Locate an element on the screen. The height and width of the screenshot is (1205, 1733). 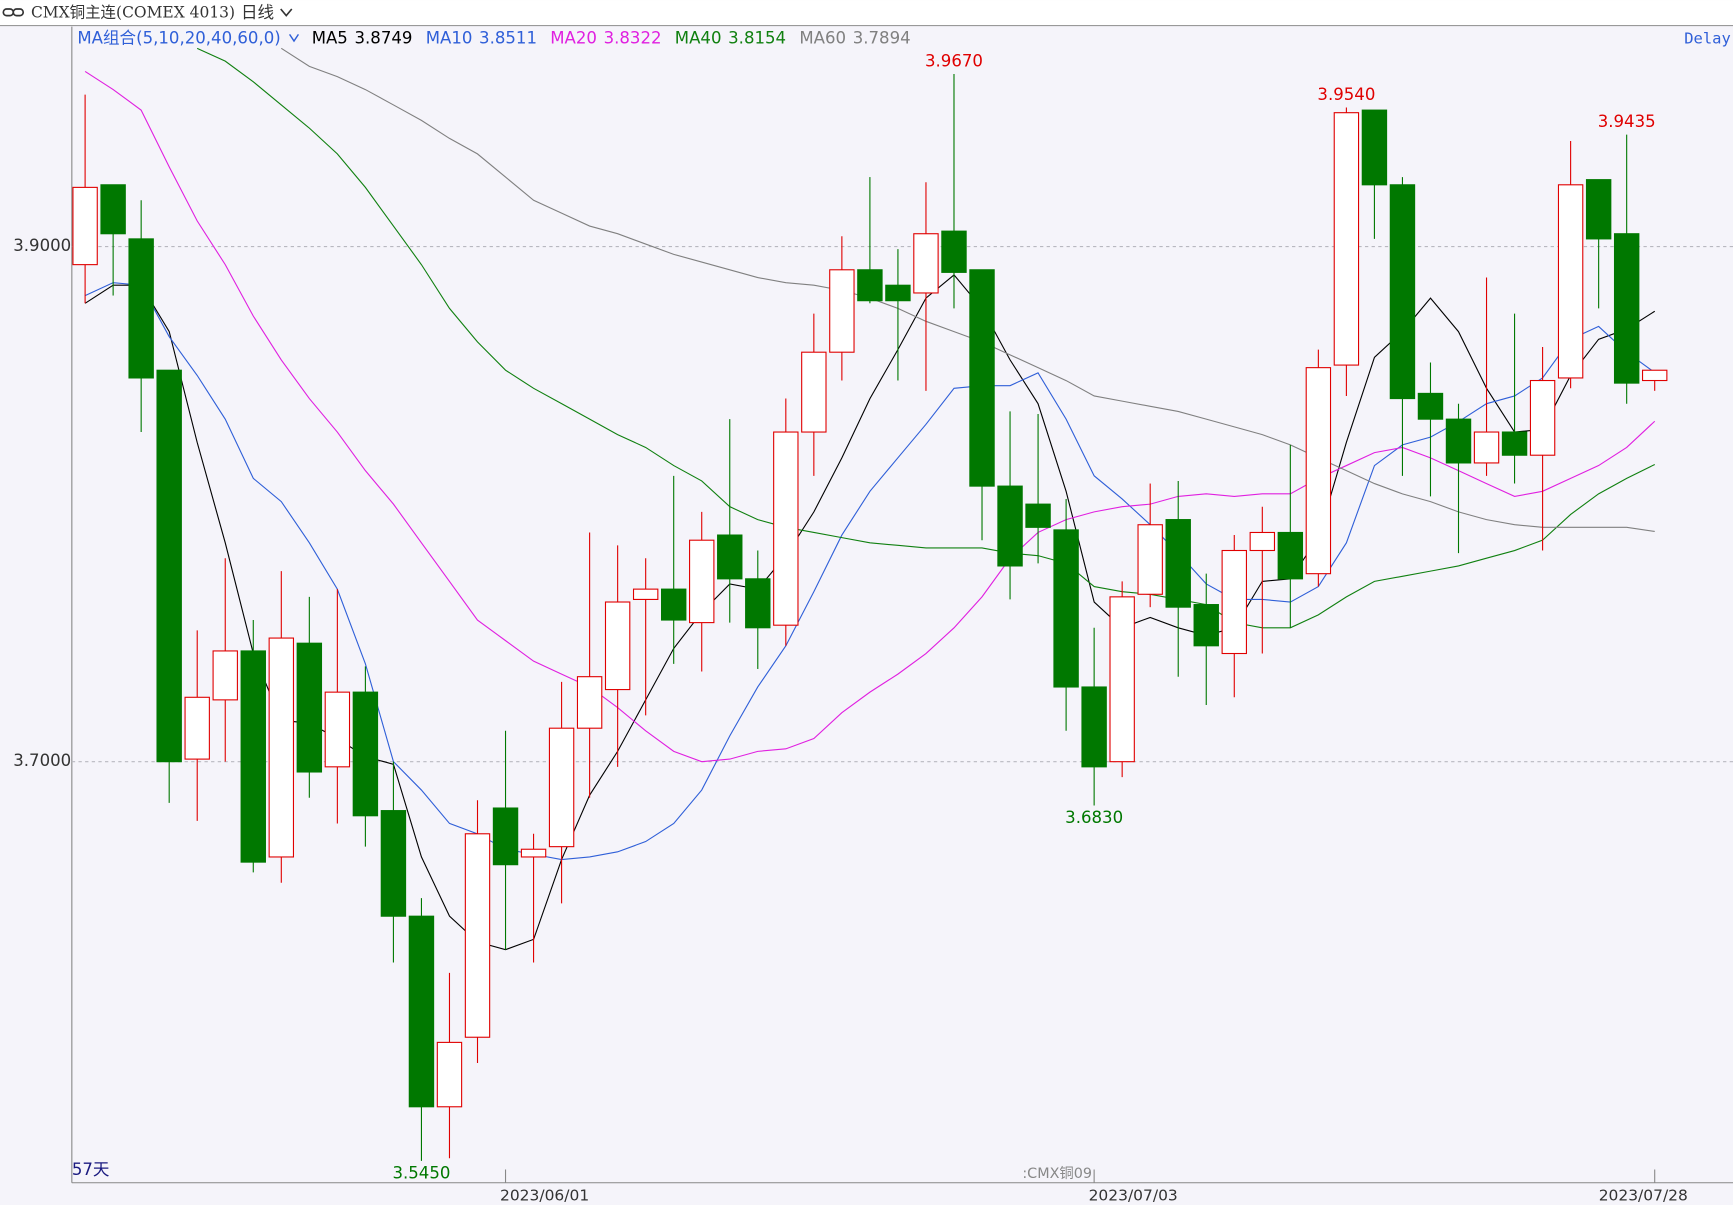
delay-label: Delay is located at coordinates (1707, 38).